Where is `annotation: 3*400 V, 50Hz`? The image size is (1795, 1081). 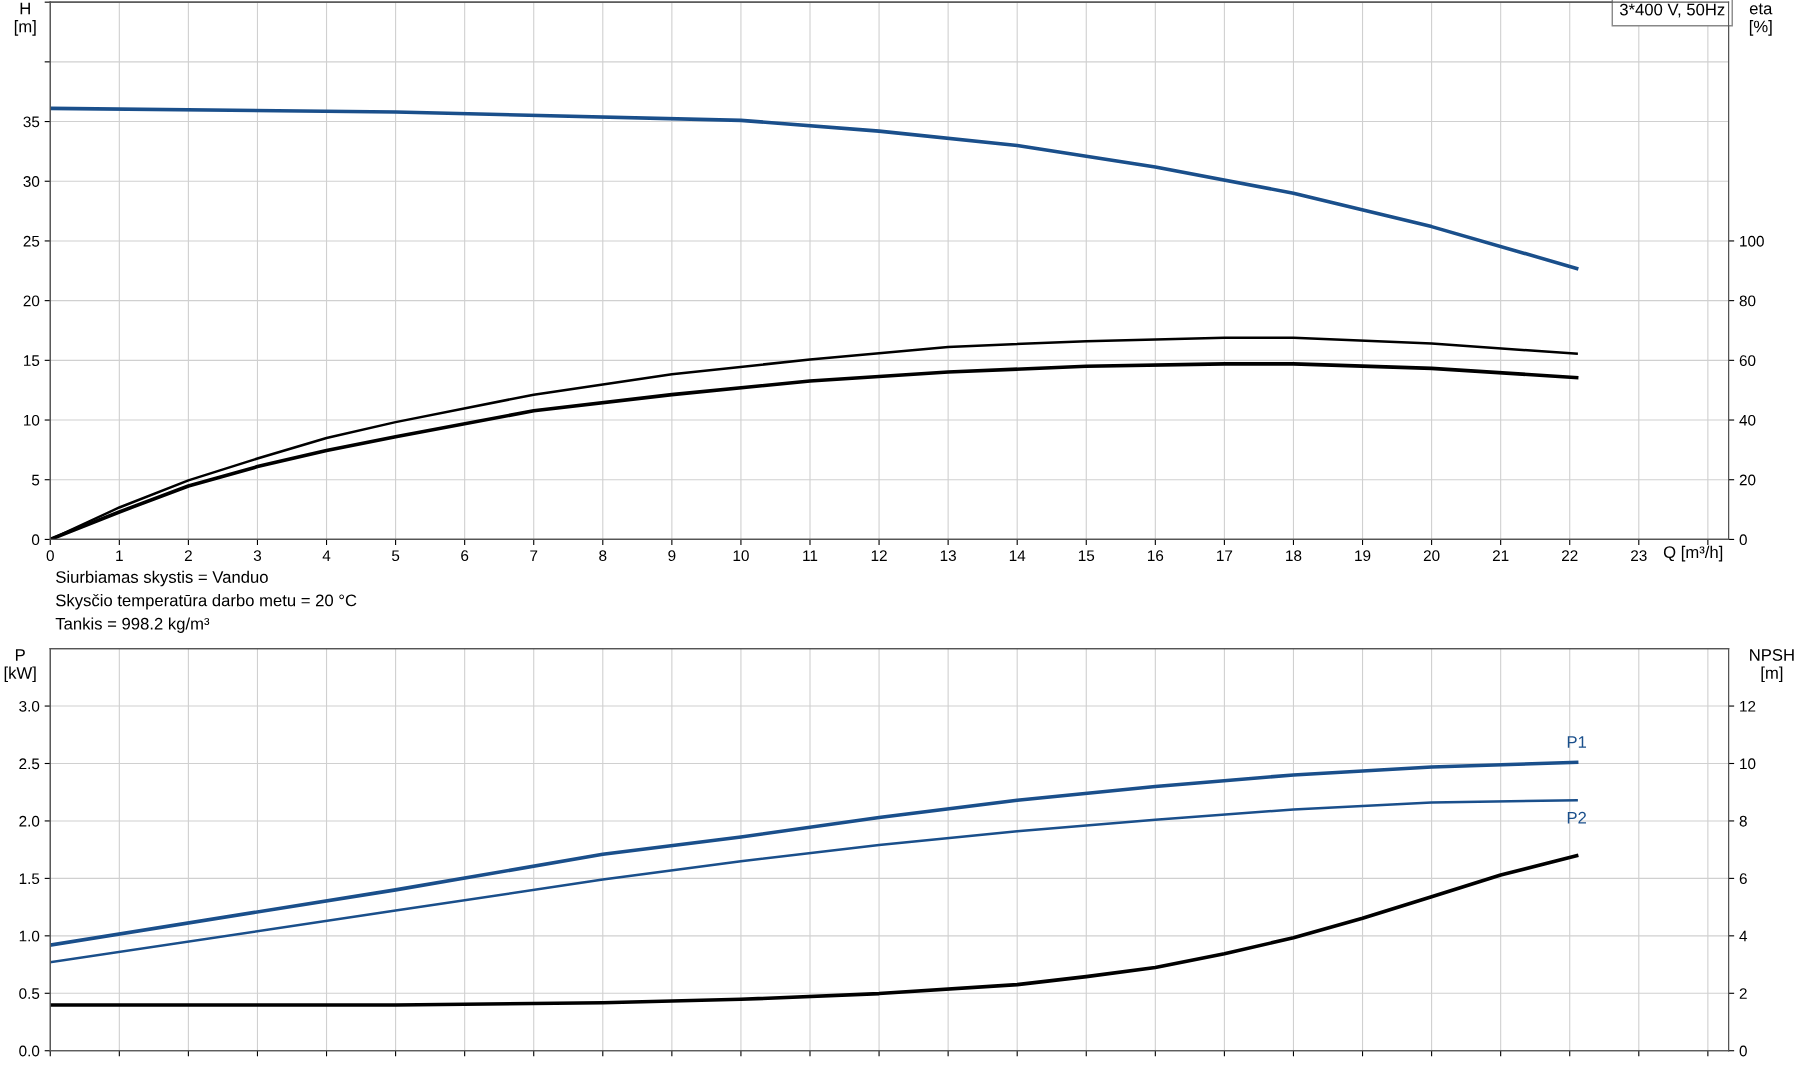
annotation: 3*400 V, 50Hz is located at coordinates (1672, 10).